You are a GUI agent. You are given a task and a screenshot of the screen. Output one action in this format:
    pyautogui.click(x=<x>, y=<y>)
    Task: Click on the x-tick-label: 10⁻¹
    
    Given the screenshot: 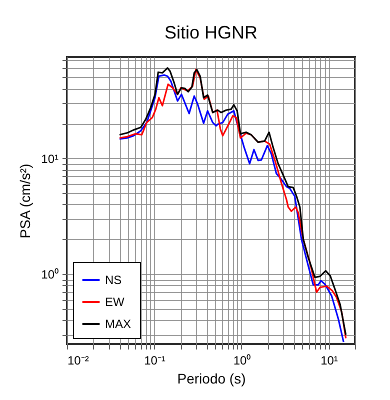 What is the action you would take?
    pyautogui.click(x=155, y=361)
    